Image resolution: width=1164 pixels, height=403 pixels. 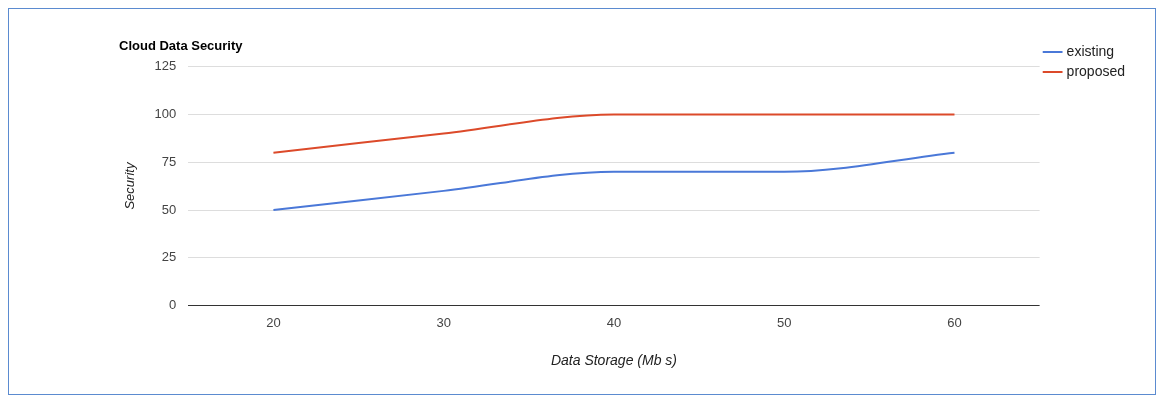 I want to click on y-tick-label: 25, so click(x=169, y=257).